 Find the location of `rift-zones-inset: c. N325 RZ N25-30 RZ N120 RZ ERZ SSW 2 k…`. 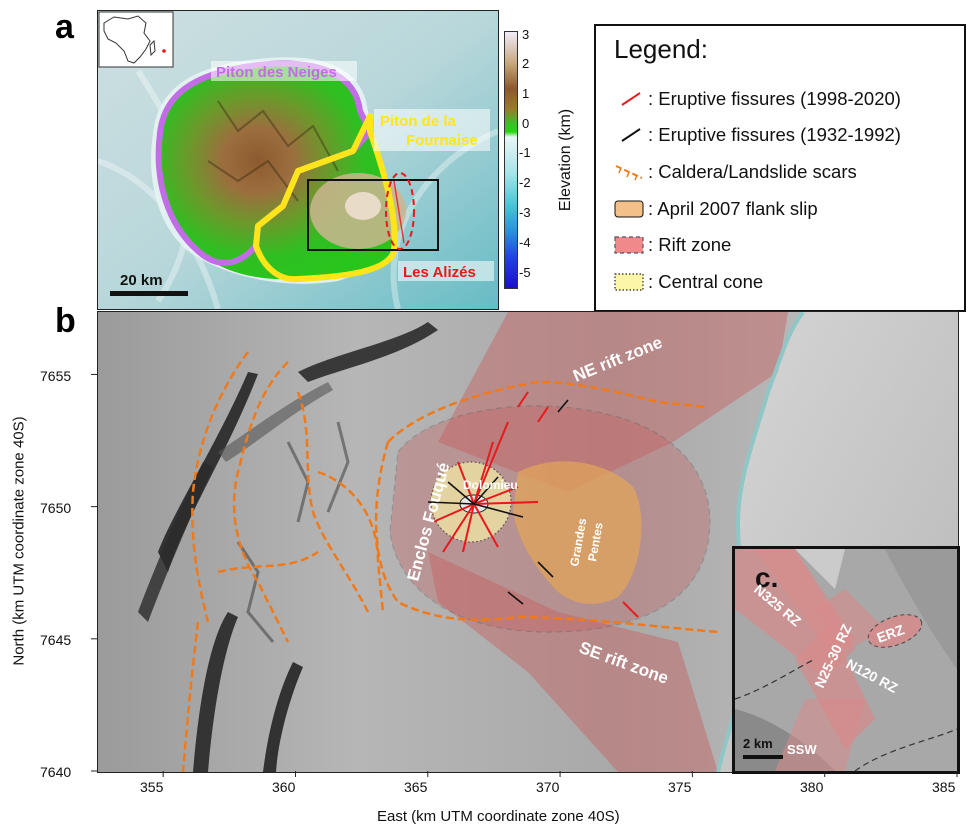

rift-zones-inset: c. N325 RZ N25-30 RZ N120 RZ ERZ SSW 2 k… is located at coordinates (846, 660).